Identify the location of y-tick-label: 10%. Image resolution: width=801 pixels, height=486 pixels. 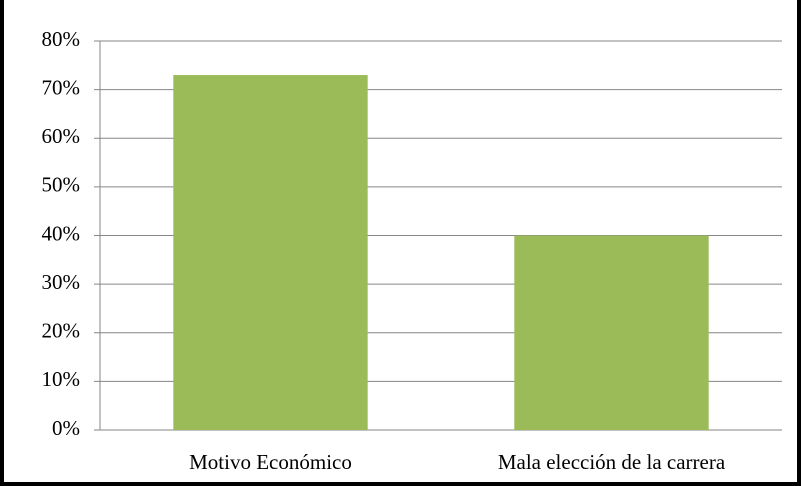
(61, 379).